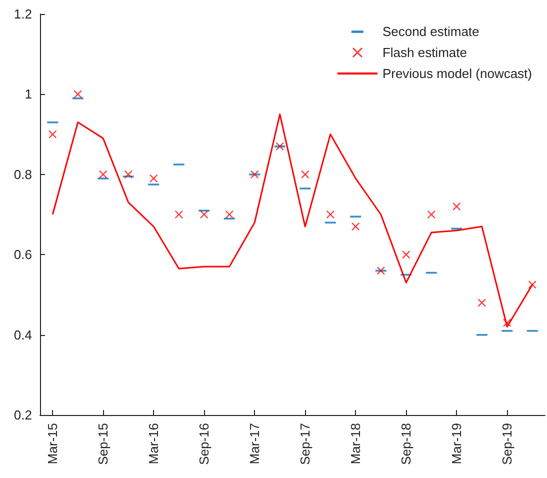 This screenshot has width=547, height=478. I want to click on y-tick-label: 0.4, so click(23, 334).